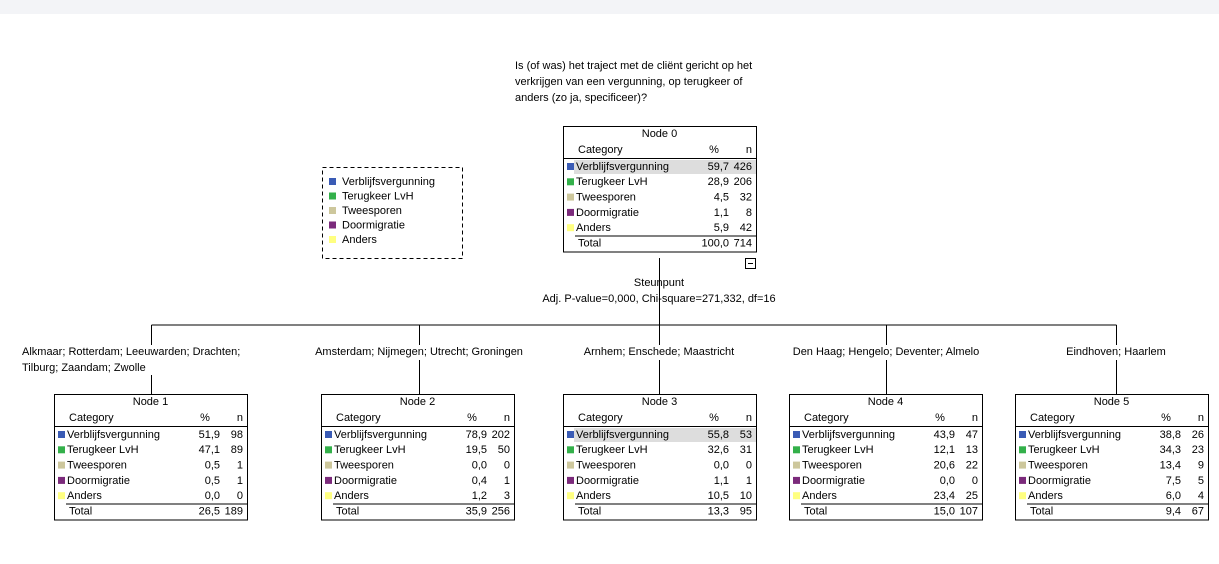 This screenshot has height=564, width=1219. I want to click on percent: 10,5, so click(718, 496).